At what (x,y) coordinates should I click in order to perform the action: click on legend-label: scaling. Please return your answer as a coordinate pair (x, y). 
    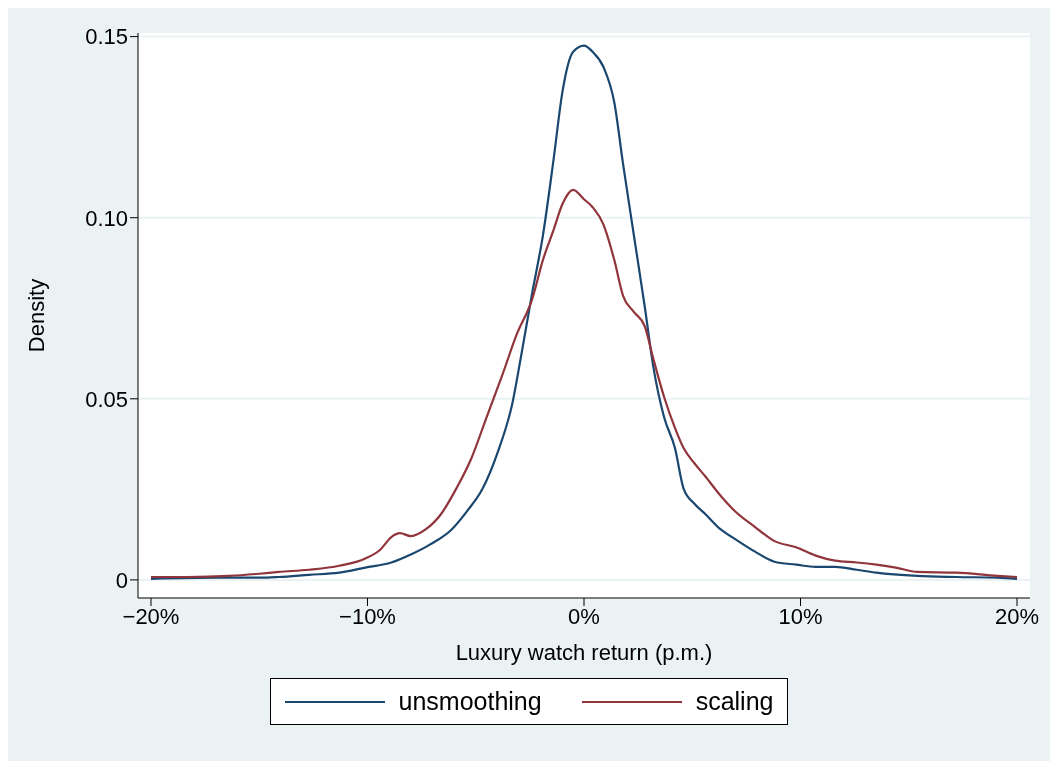
    Looking at the image, I should click on (734, 701).